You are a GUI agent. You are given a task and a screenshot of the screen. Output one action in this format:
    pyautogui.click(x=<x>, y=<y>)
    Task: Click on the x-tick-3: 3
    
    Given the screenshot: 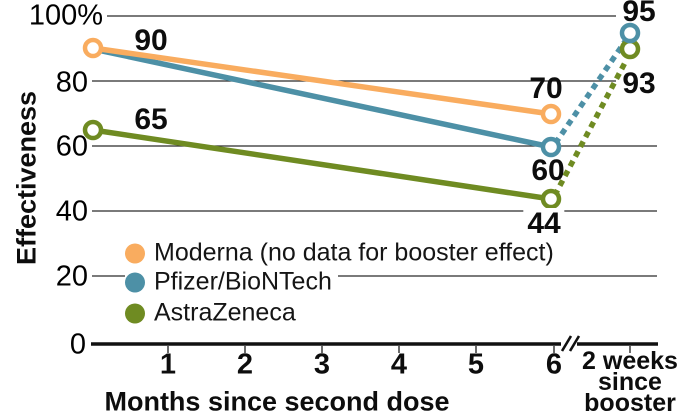 What is the action you would take?
    pyautogui.click(x=322, y=364)
    